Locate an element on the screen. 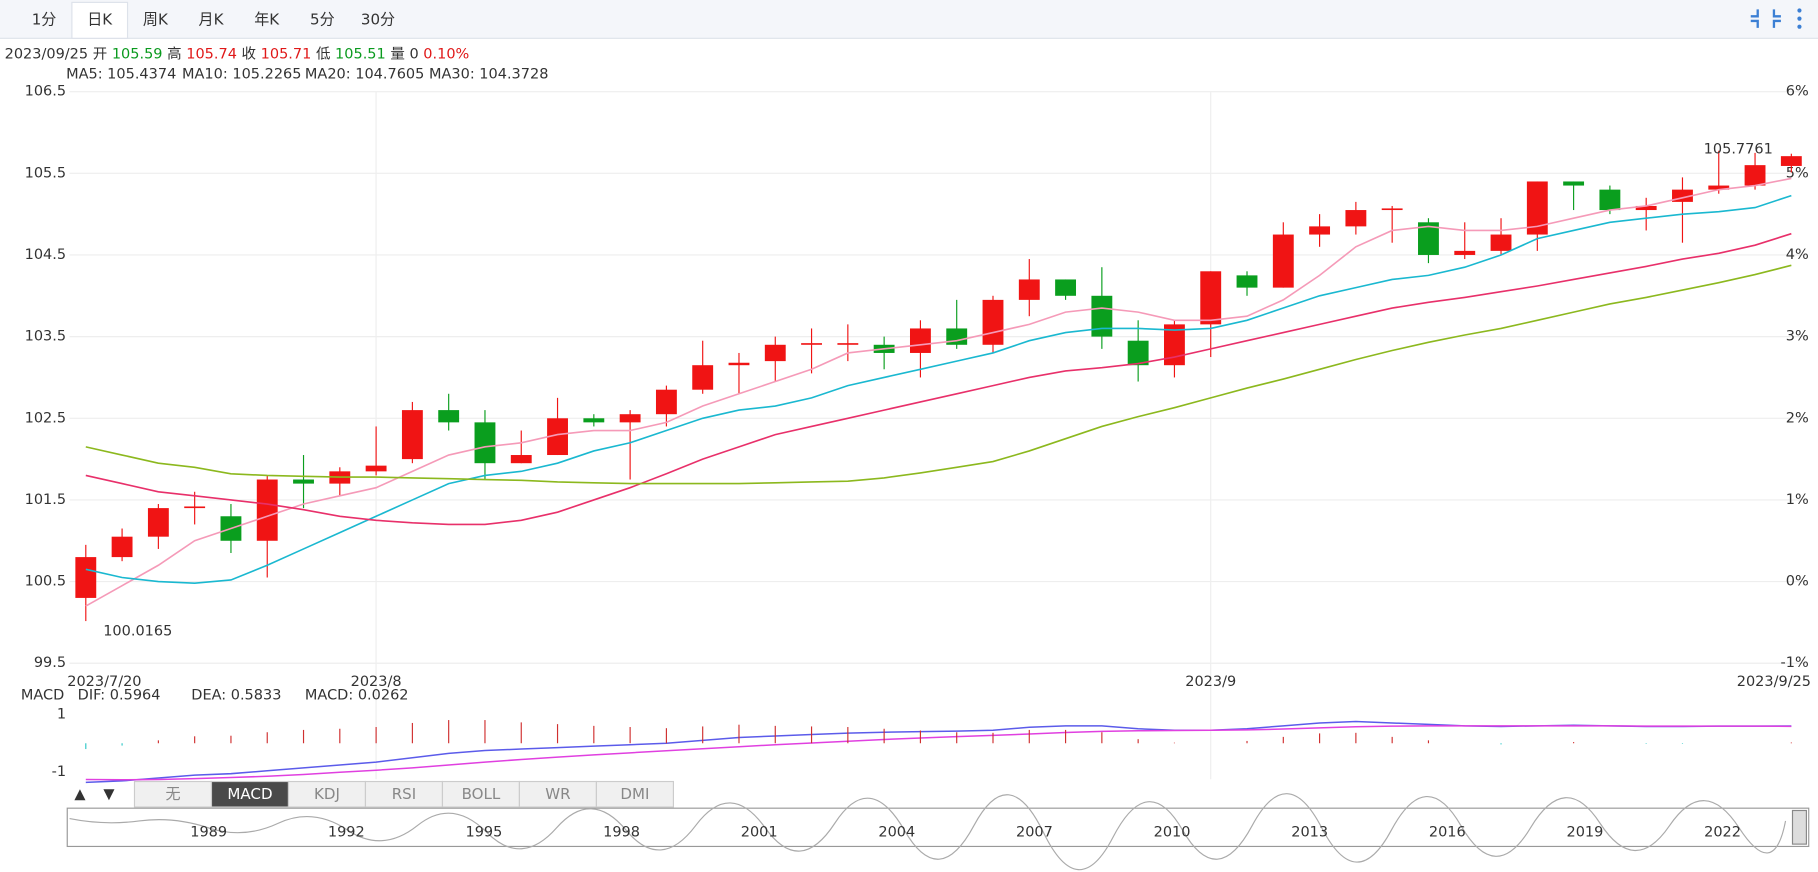  quote-item: 2023/09/25 is located at coordinates (46, 55).